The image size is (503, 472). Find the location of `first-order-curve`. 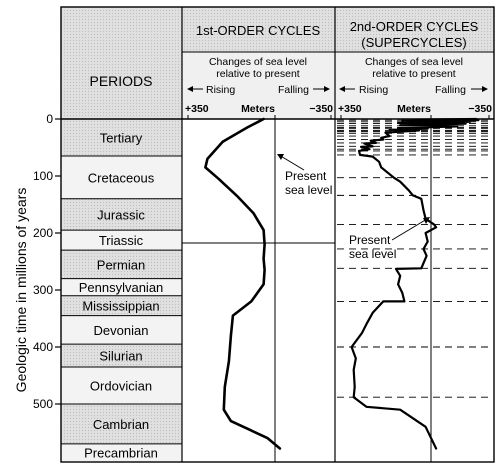

first-order-curve is located at coordinates (243, 283).